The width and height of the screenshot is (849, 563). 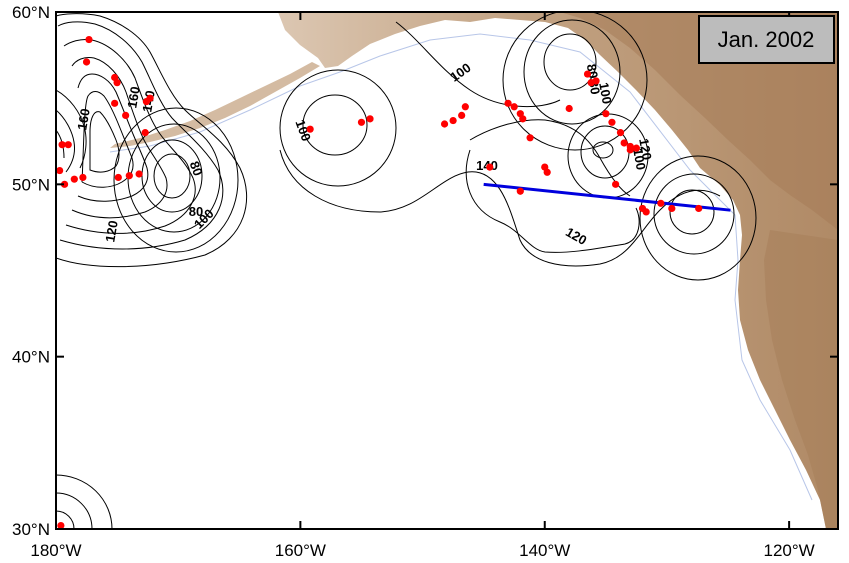 What do you see at coordinates (300, 550) in the screenshot?
I see `x-tick-label: 160°W` at bounding box center [300, 550].